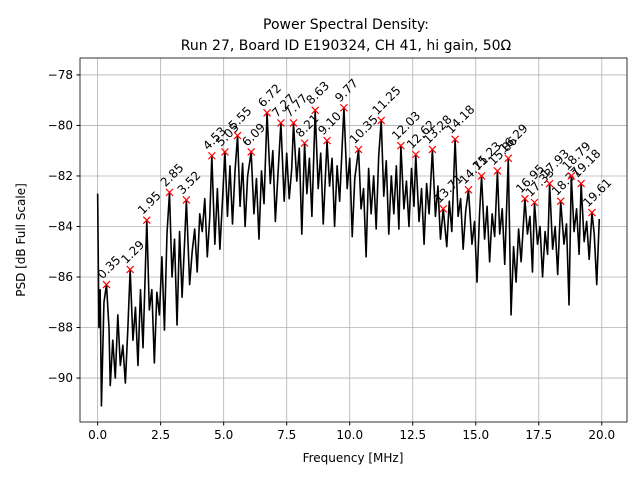 This screenshot has height=480, width=640. What do you see at coordinates (386, 100) in the screenshot?
I see `peak-label: 11.25` at bounding box center [386, 100].